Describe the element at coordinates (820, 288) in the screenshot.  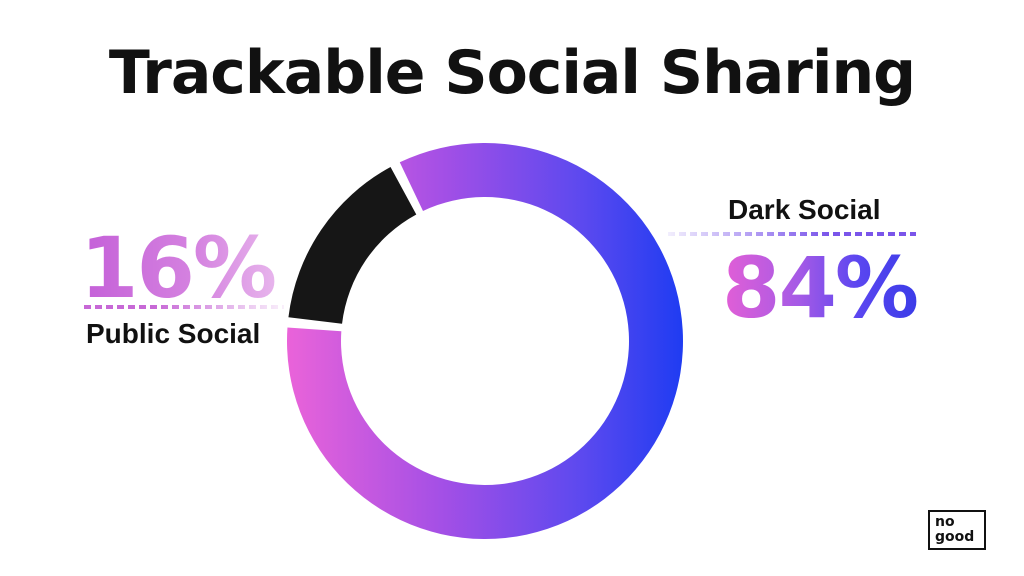
I see `dark-social-percent: 84%` at that location.